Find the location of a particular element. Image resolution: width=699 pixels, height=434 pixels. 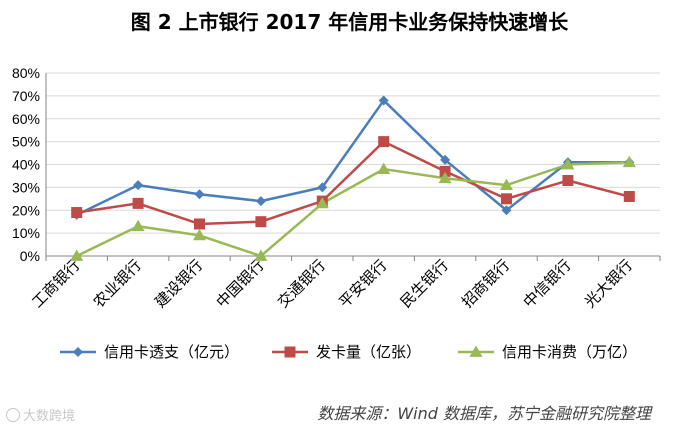

x-category-label: 平安银行 is located at coordinates (362, 283).